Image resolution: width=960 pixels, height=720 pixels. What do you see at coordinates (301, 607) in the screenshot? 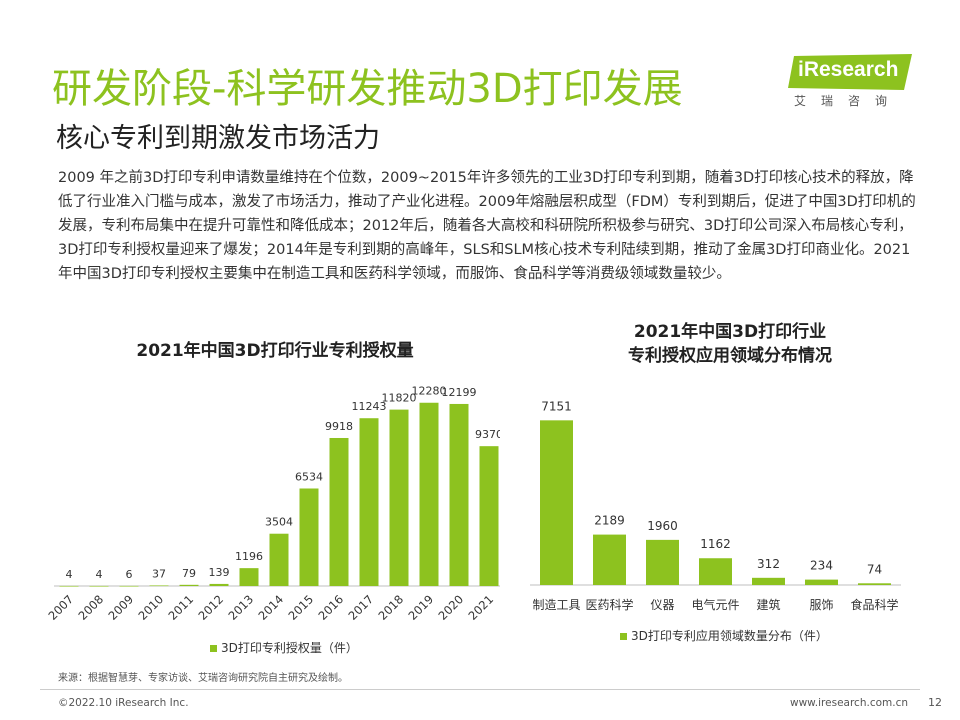
I see `chart1-tick-label: 2015` at bounding box center [301, 607].